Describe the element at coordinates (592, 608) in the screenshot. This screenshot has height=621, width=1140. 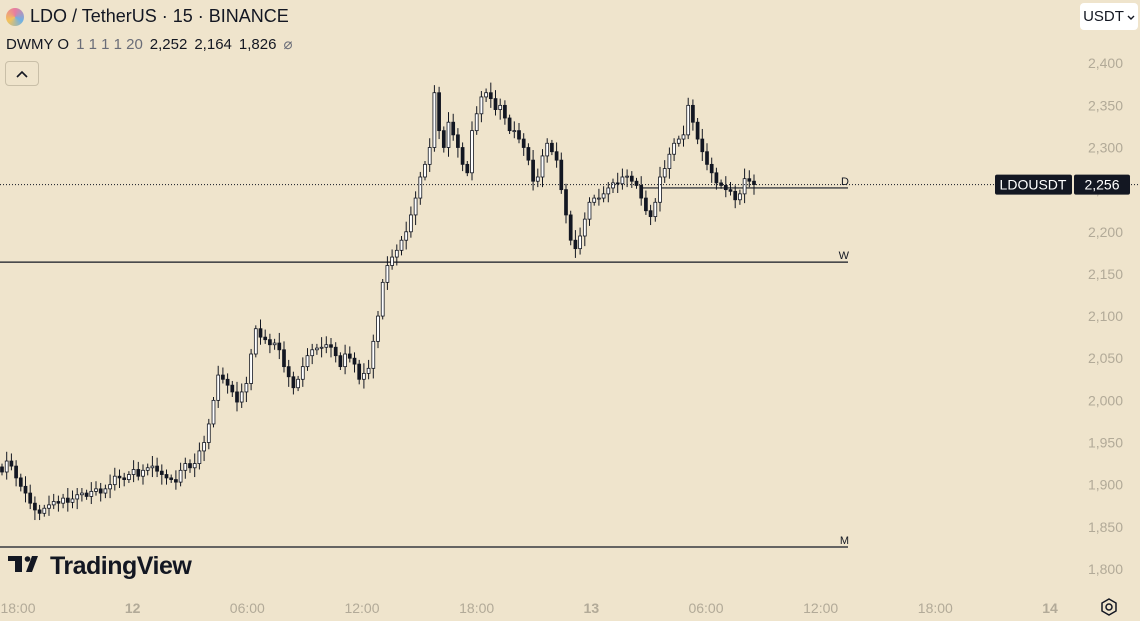
I see `x-axis-tick-label: 13` at that location.